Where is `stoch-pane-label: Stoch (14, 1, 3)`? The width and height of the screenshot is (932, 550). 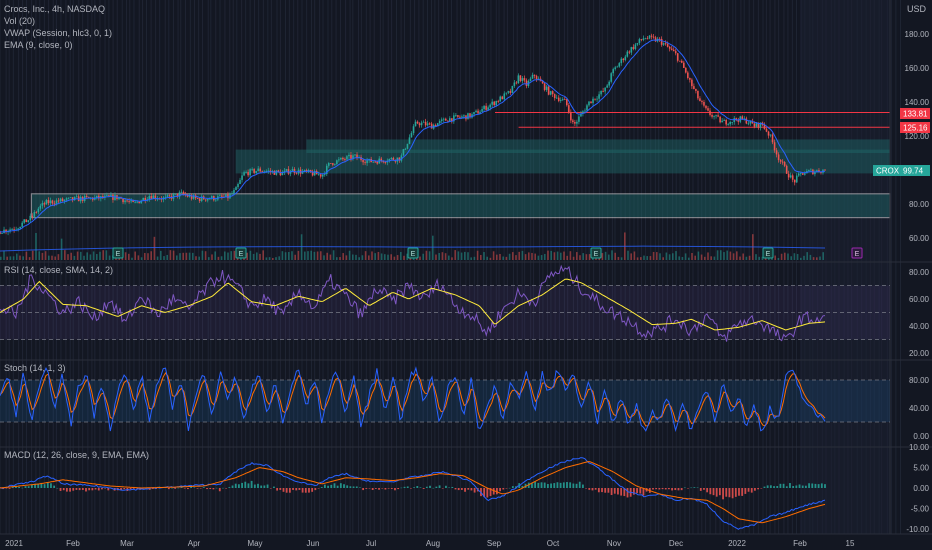
stoch-pane-label: Stoch (14, 1, 3) is located at coordinates (35, 368).